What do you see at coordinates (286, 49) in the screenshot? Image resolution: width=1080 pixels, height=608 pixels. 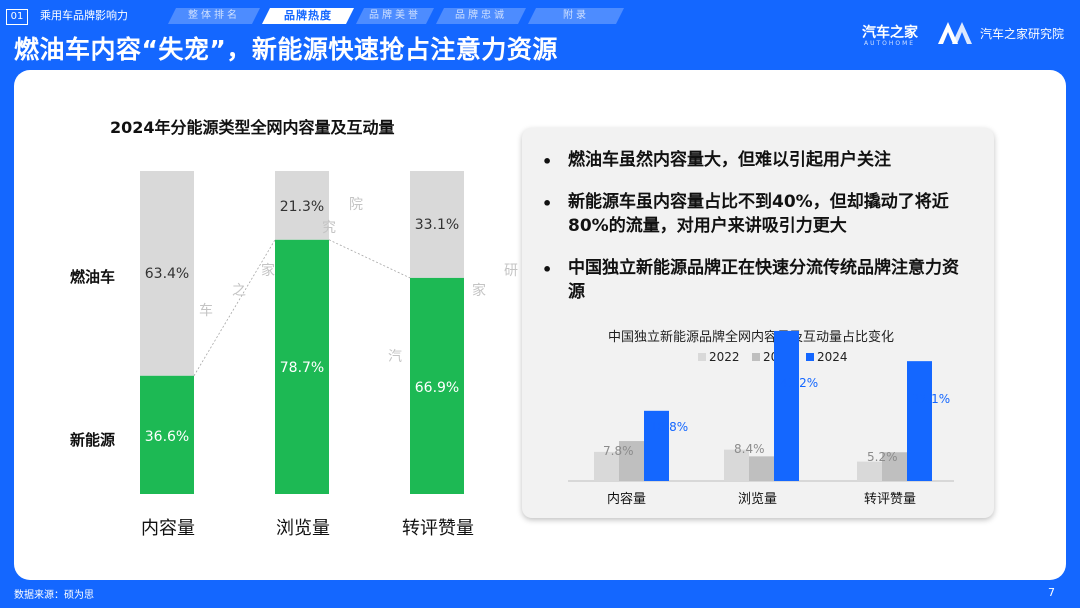 I see `page-title: 燃油车内容“失宠”，新能源快速抢占注意力资源` at bounding box center [286, 49].